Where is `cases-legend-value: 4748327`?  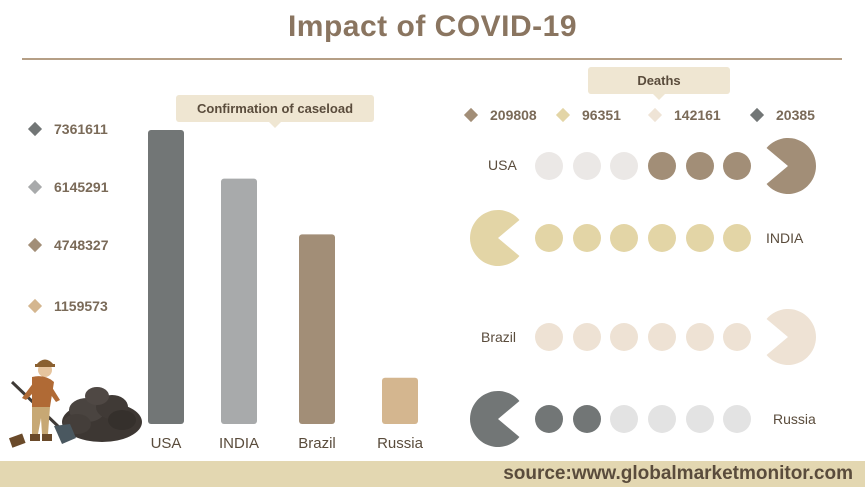 cases-legend-value: 4748327 is located at coordinates (81, 245).